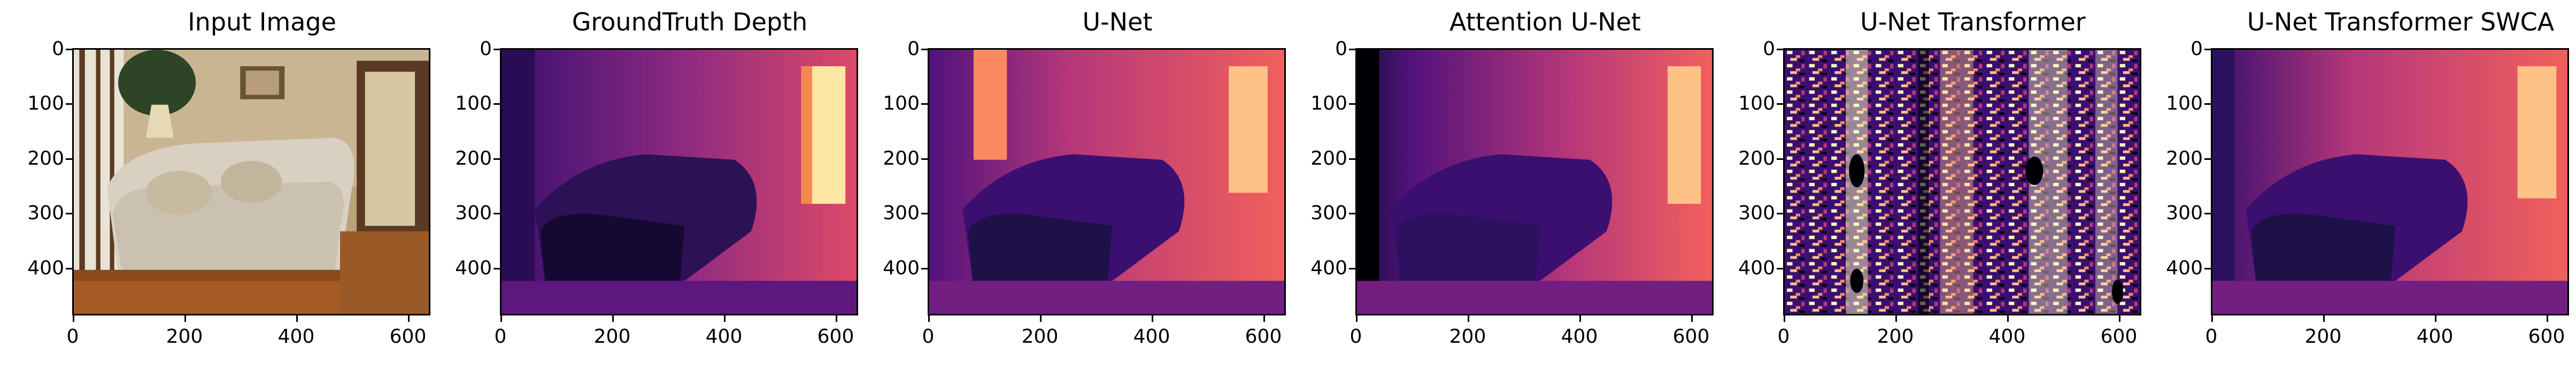 This screenshot has width=2576, height=370. Describe the element at coordinates (1107, 181) in the screenshot. I see `unet-depth-prediction` at that location.